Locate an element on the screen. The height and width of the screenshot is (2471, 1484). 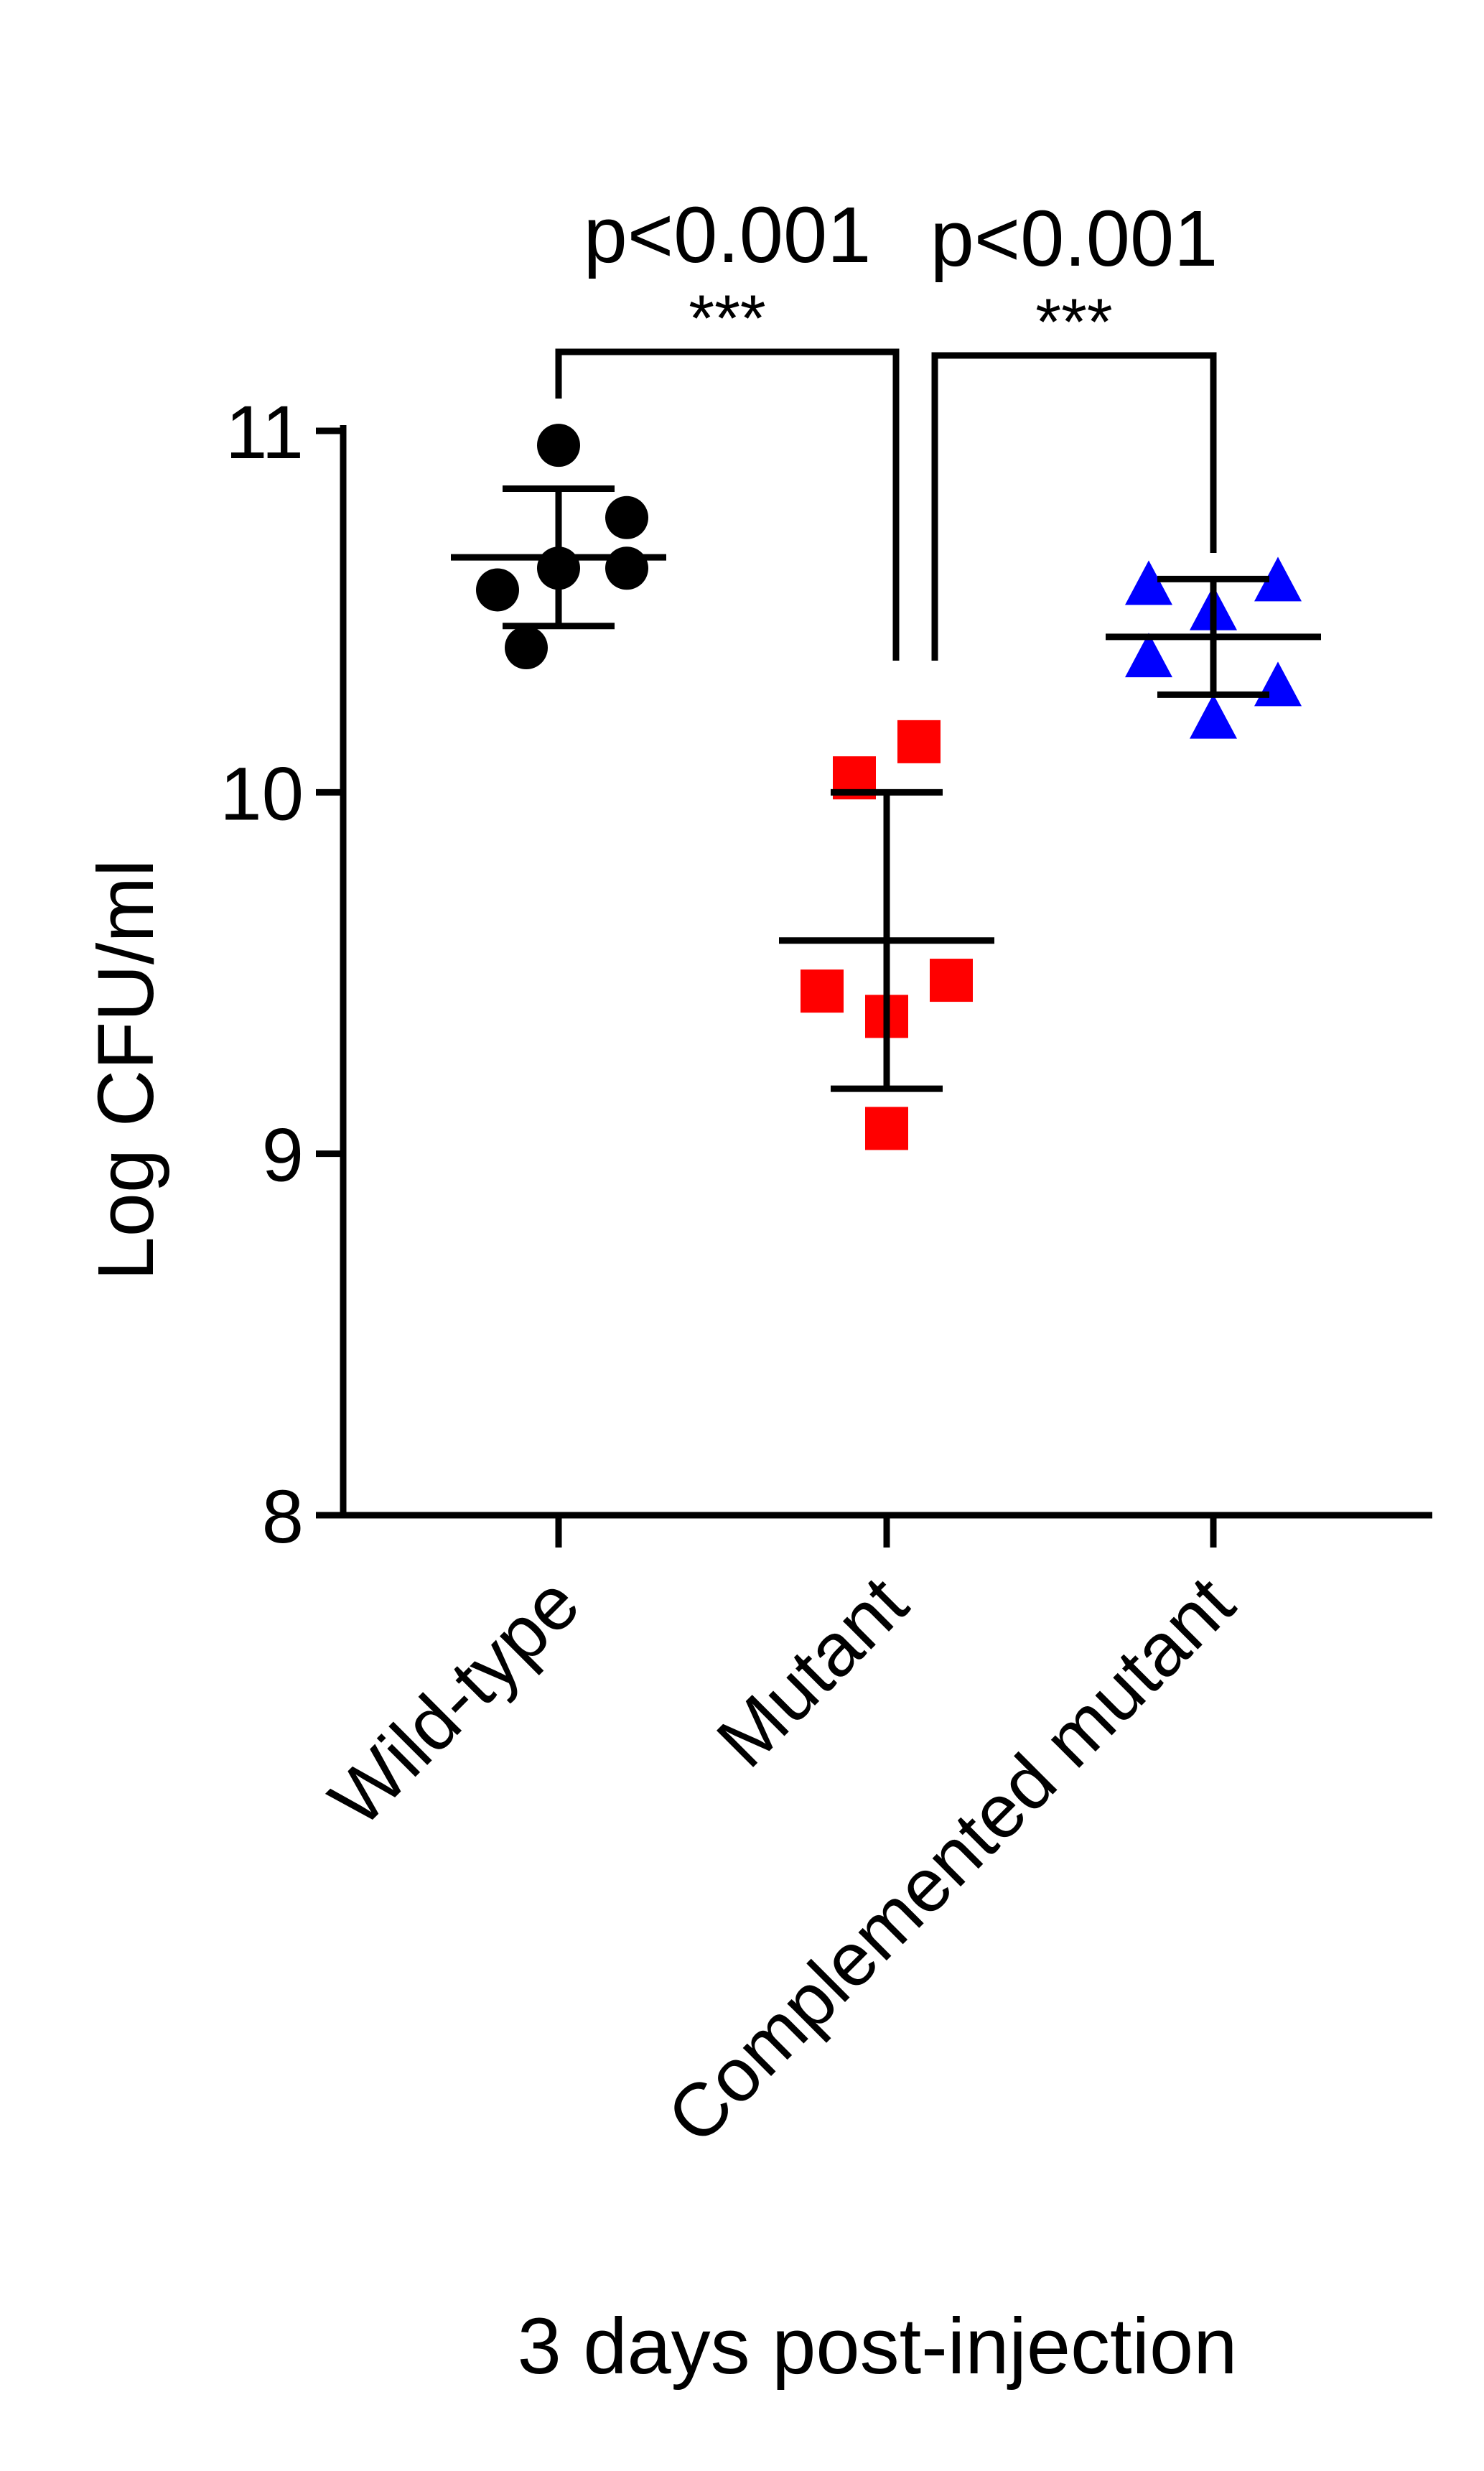
x-tick-label: Complemented mutant is located at coordinates (950, 1860).